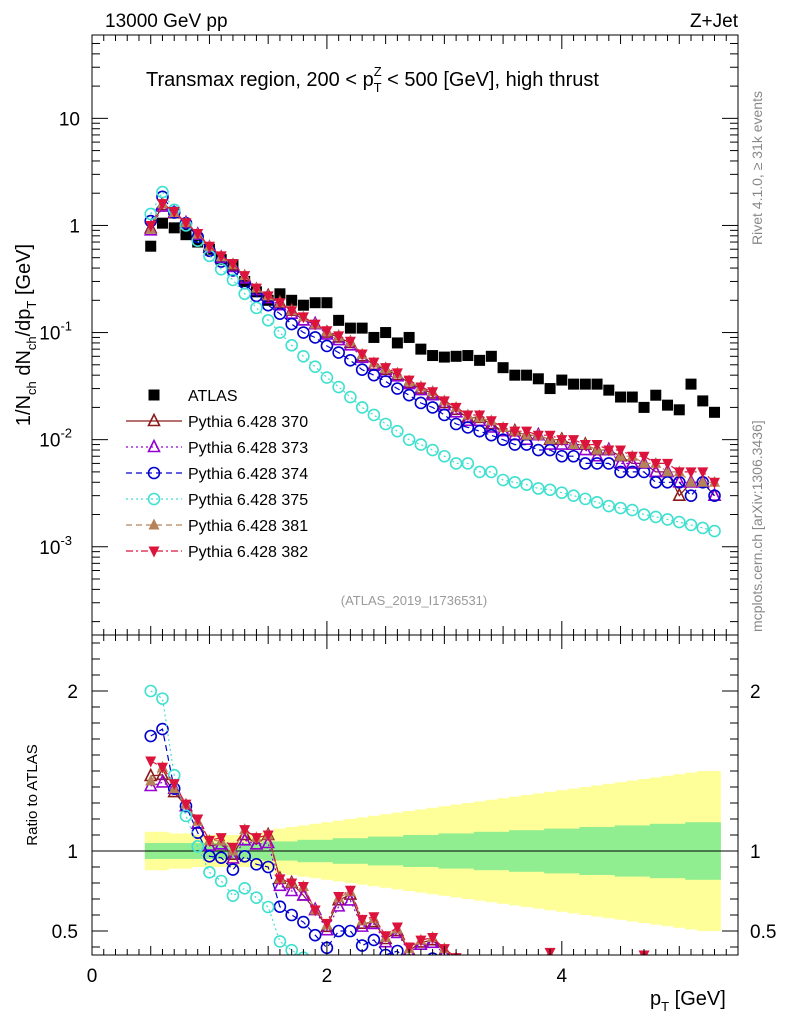  Describe the element at coordinates (55, 546) in the screenshot. I see `y-tick-label: 10⁻³` at that location.